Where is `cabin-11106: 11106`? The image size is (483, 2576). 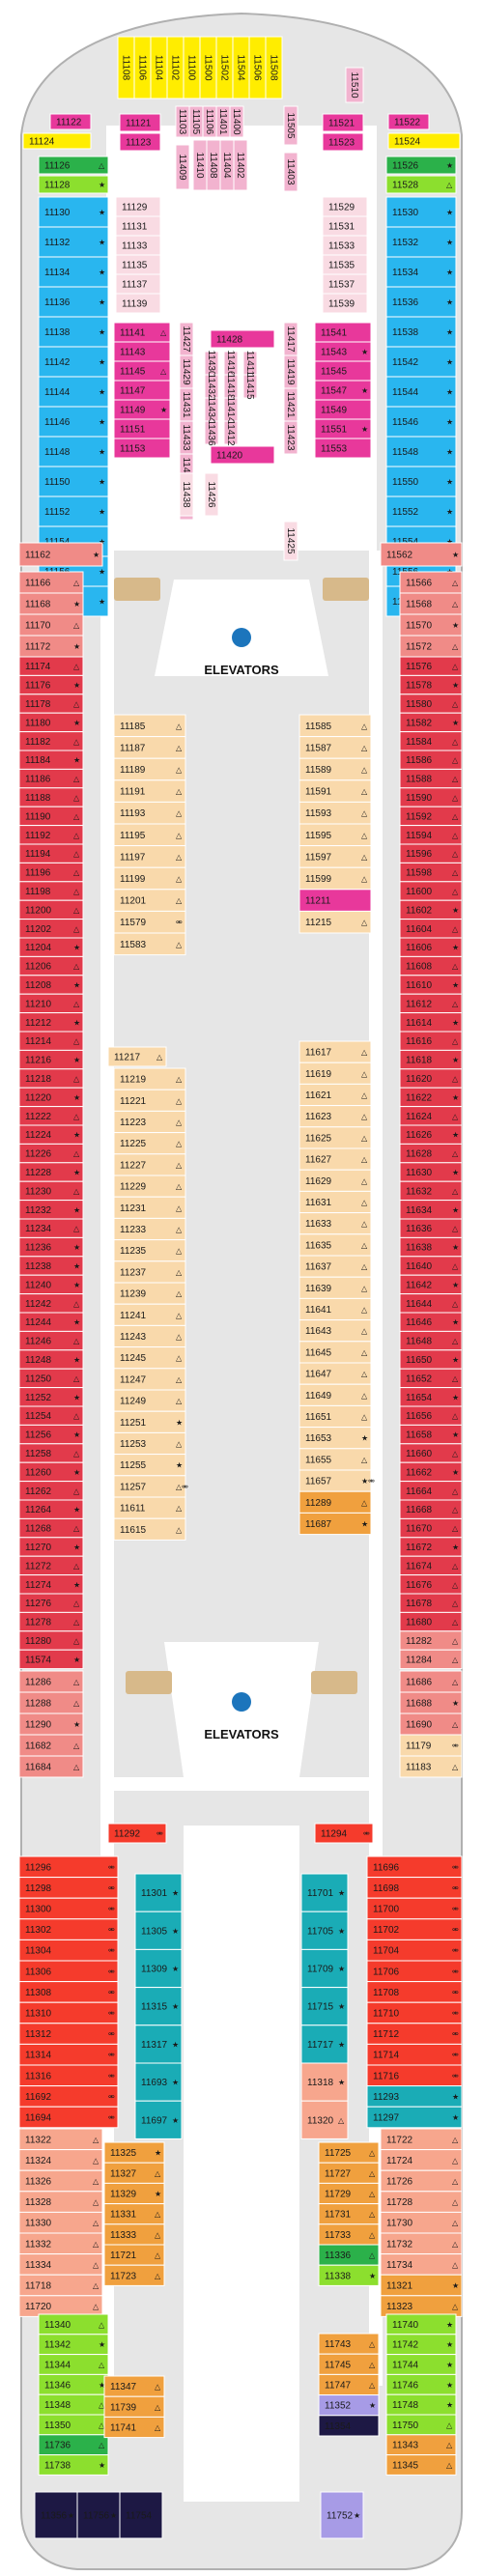
cabin-11106: 11106 is located at coordinates (209, 121).